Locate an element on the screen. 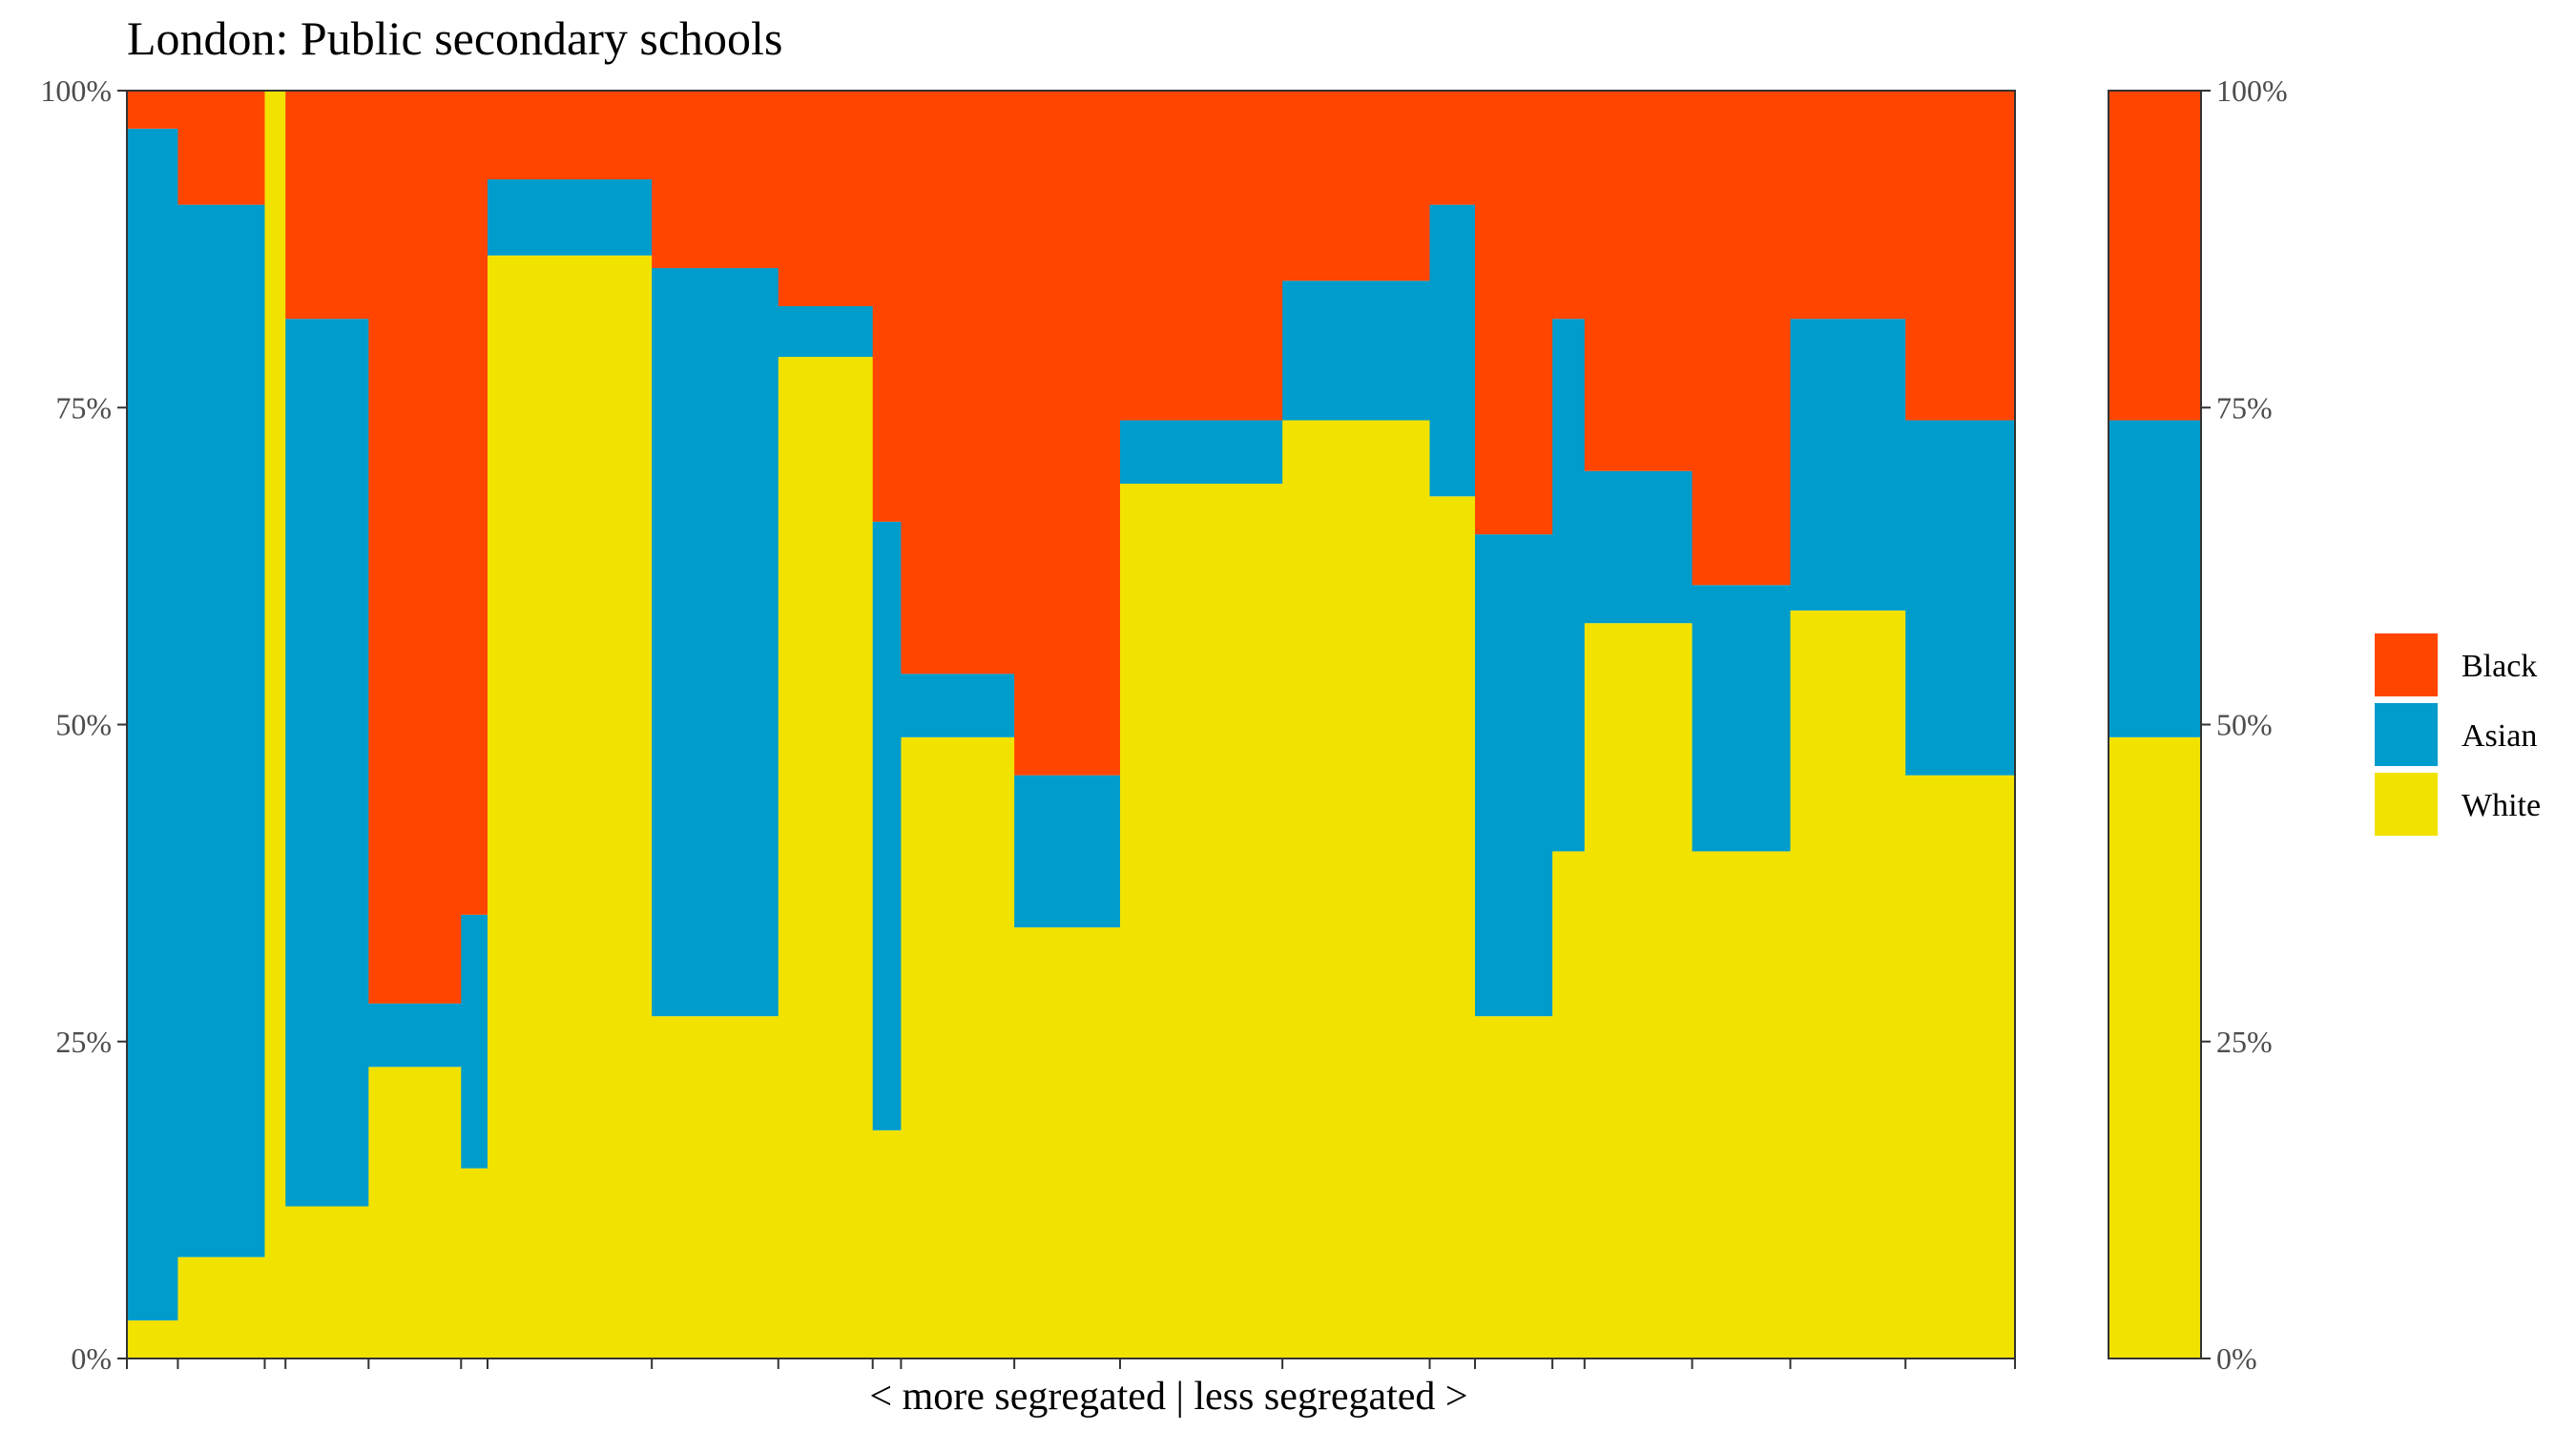 Image resolution: width=2576 pixels, height=1431 pixels. main-col-1-black is located at coordinates (153, 110).